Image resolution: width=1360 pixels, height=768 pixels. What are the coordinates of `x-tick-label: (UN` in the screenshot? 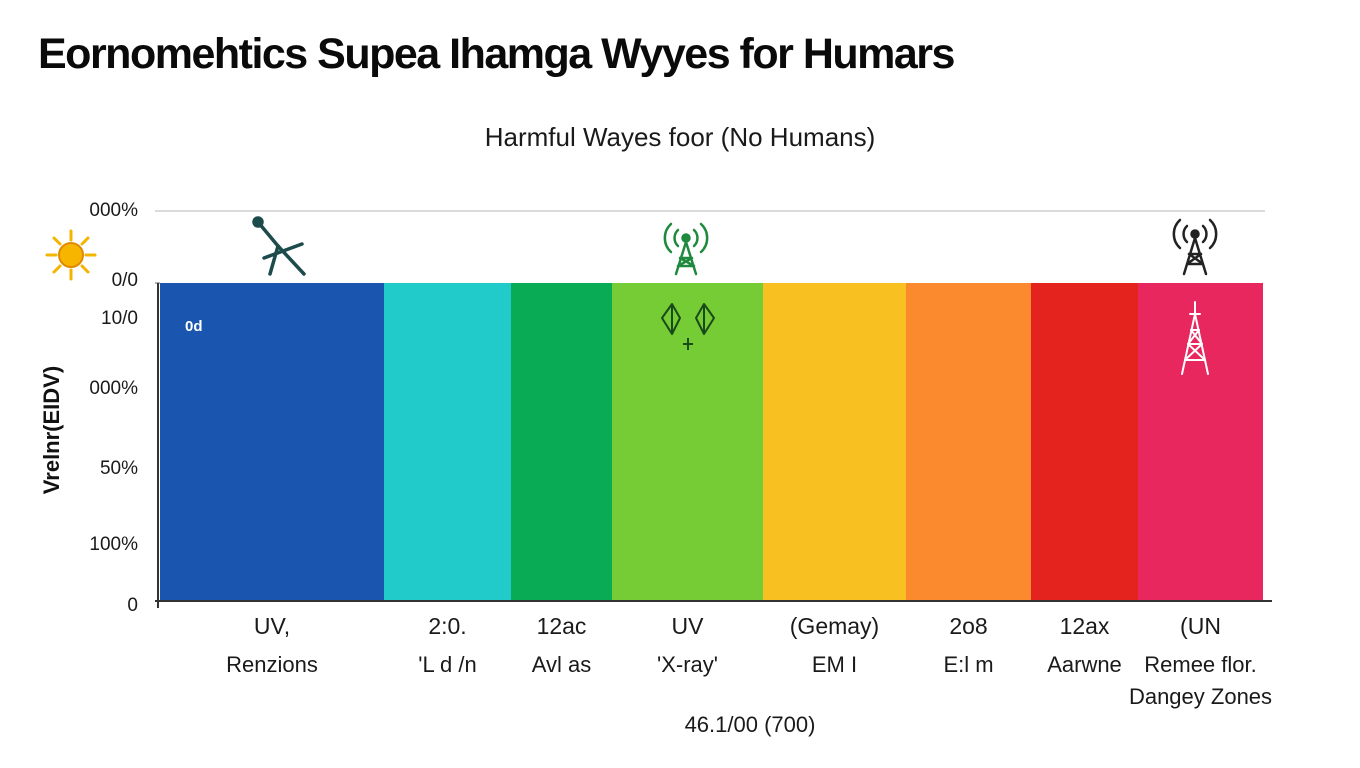 It's located at (1200, 626).